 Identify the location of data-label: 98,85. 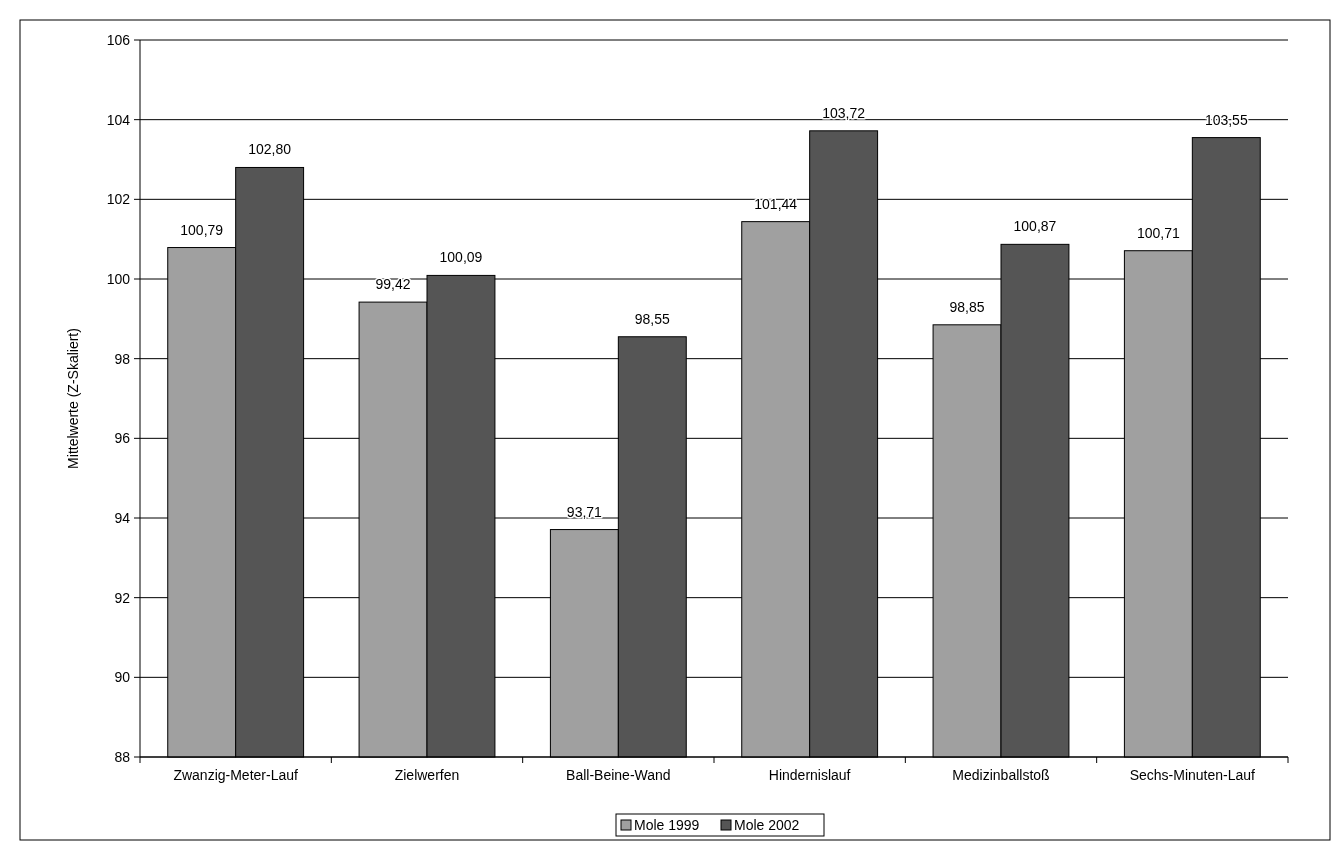
(967, 306).